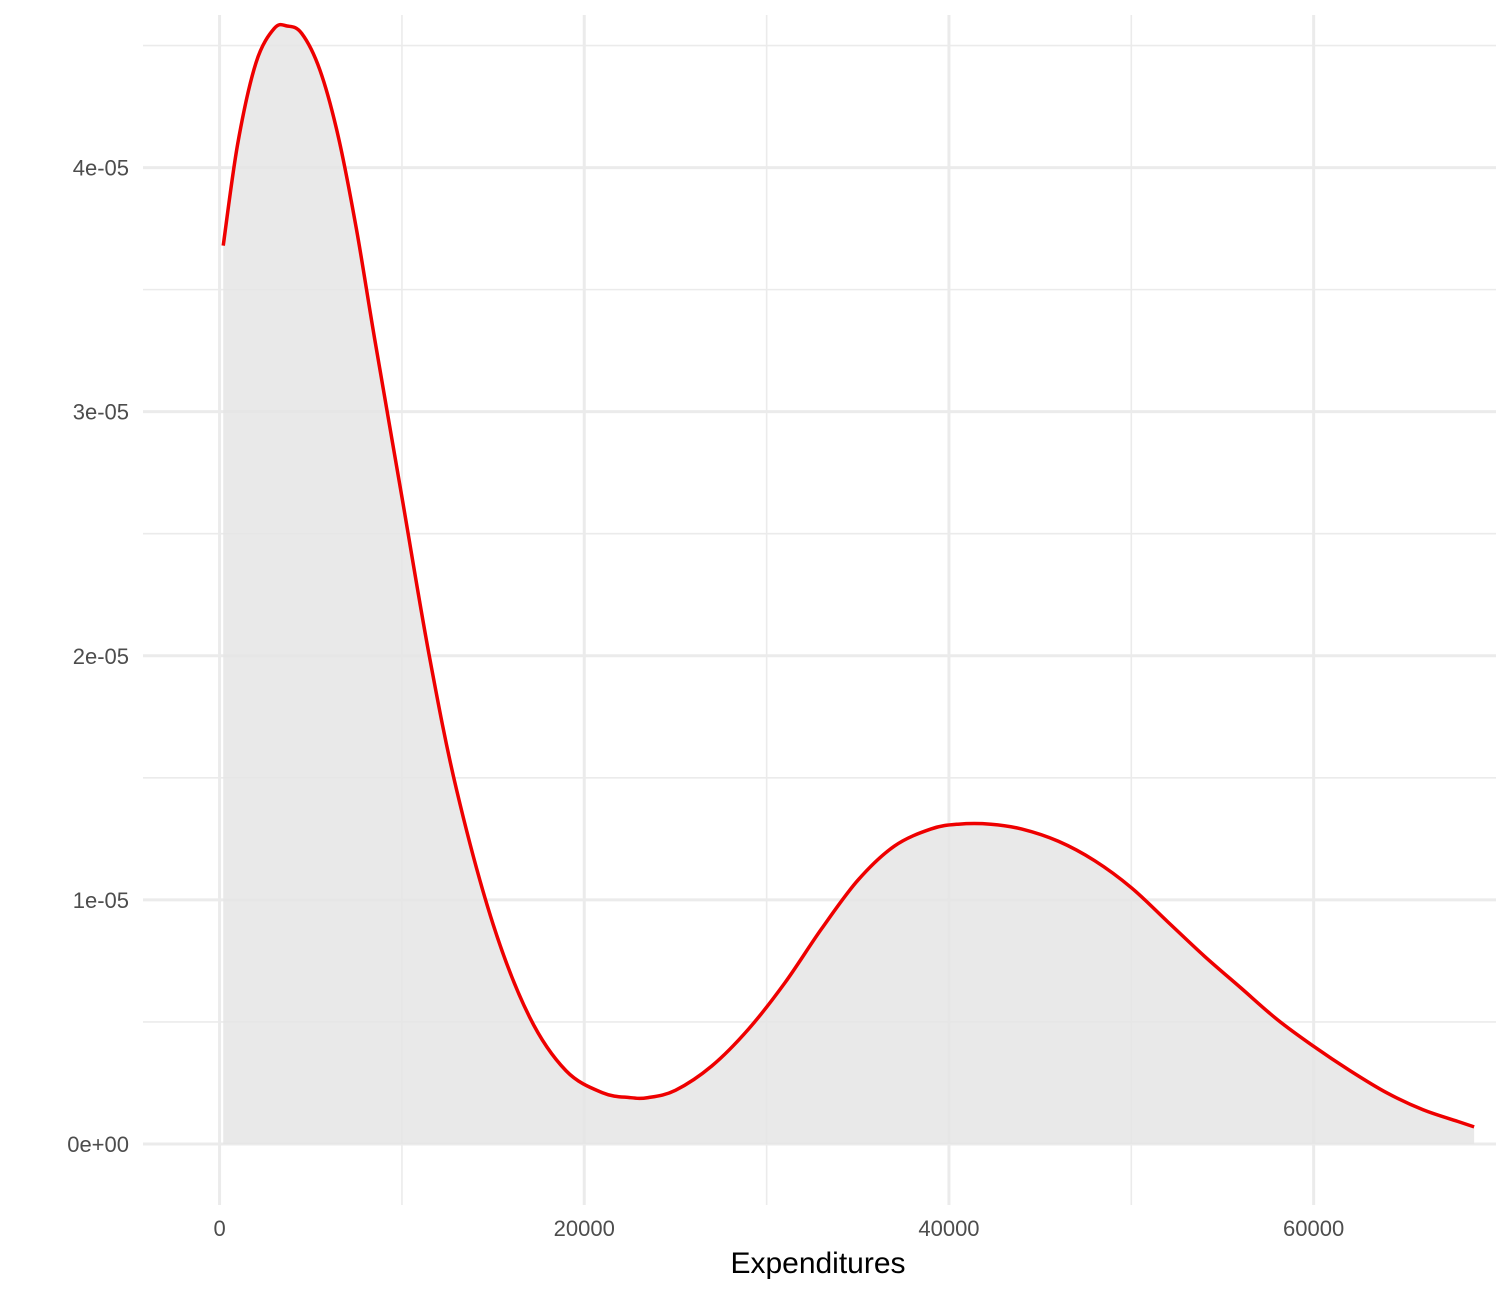 The width and height of the screenshot is (1512, 1296). Describe the element at coordinates (778, 1228) in the screenshot. I see `x-axis-ticks: 0 20000 40000 60000` at that location.